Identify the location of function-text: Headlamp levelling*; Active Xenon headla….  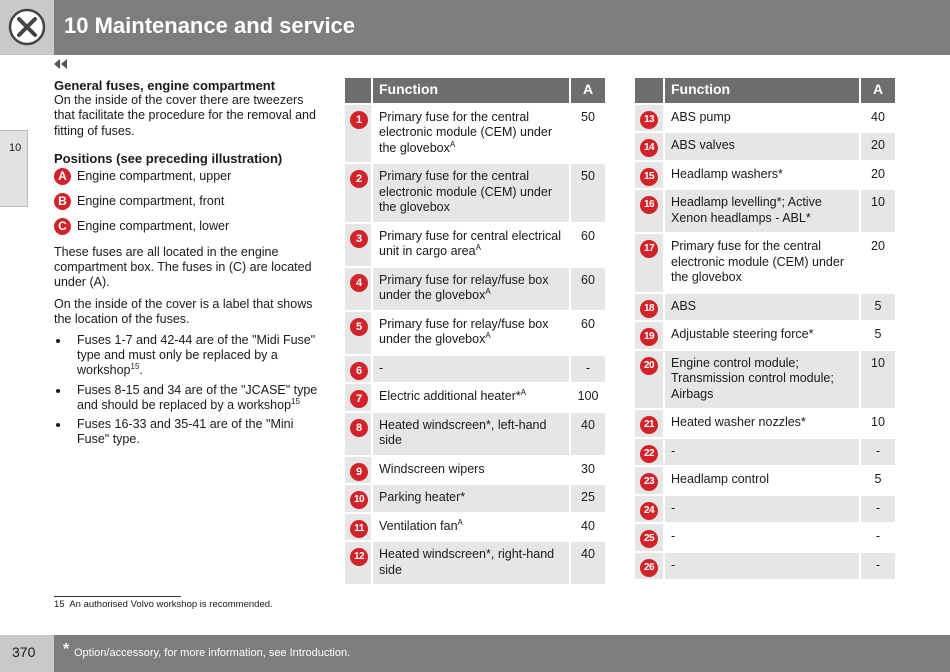
(746, 210).